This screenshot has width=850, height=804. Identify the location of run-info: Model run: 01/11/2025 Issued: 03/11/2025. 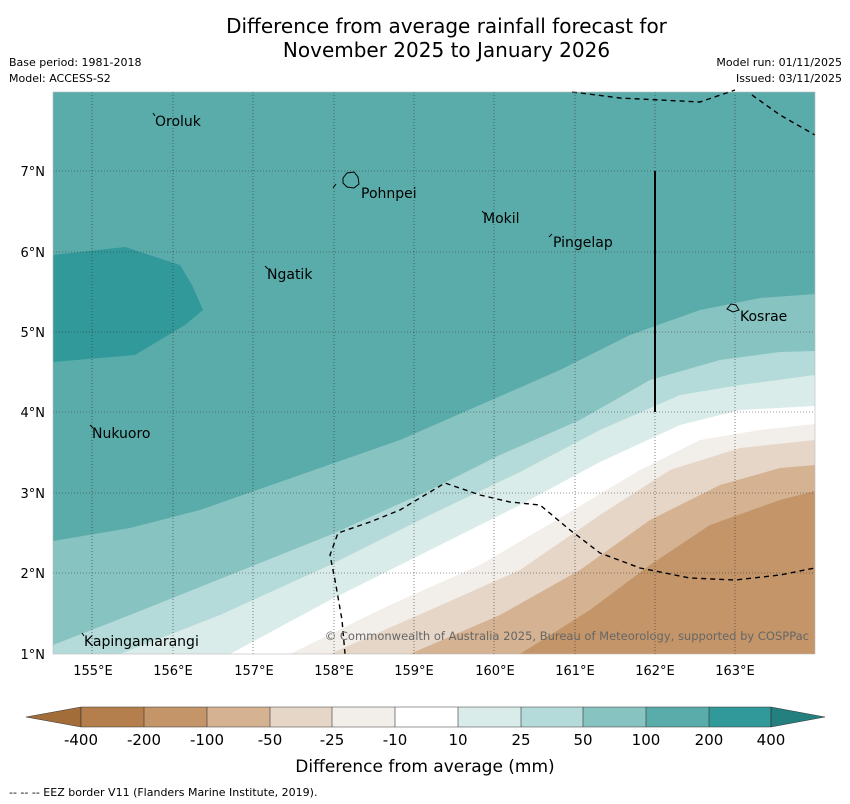
(779, 71).